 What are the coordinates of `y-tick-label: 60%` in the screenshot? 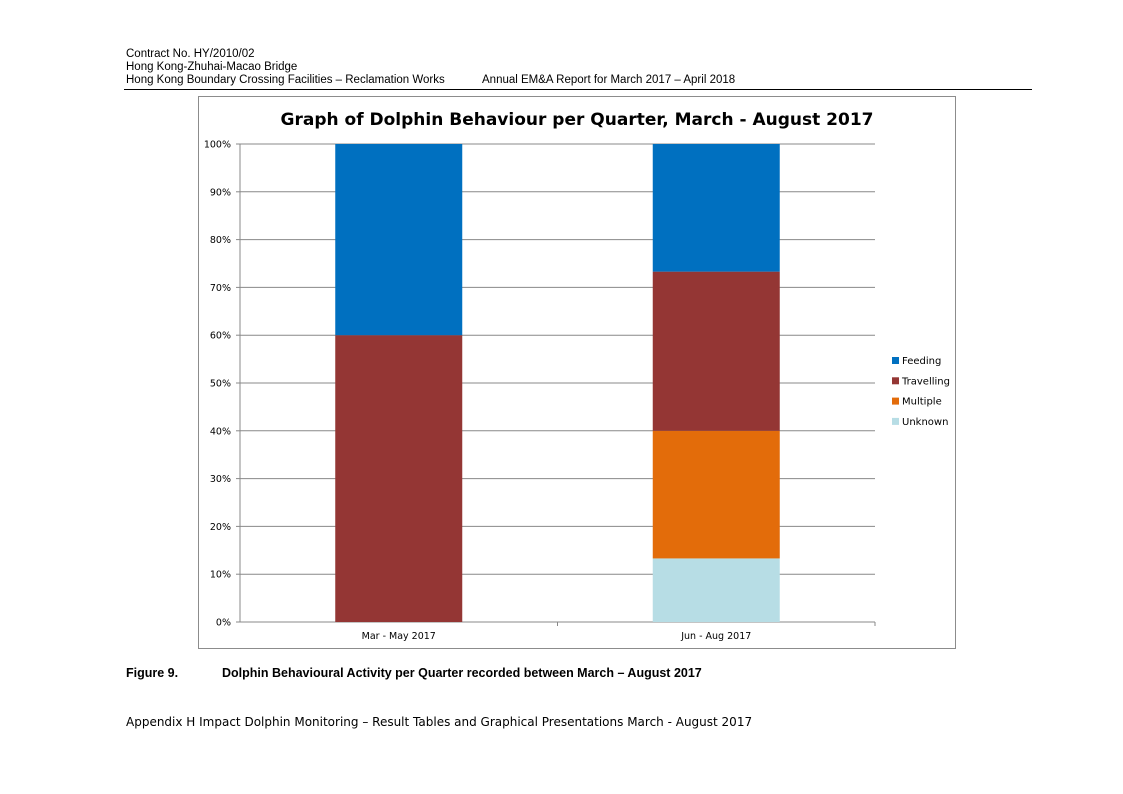 It's located at (220, 336).